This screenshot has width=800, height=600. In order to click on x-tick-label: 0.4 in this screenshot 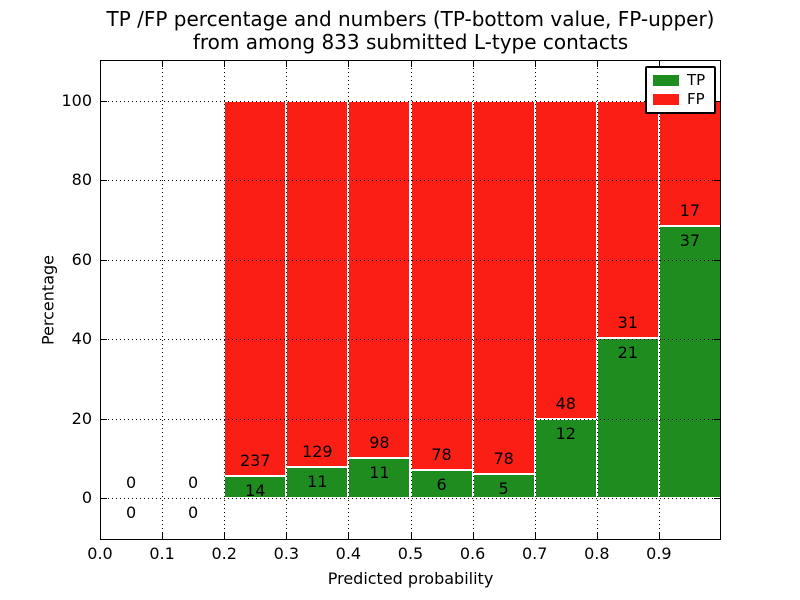, I will do `click(348, 553)`.